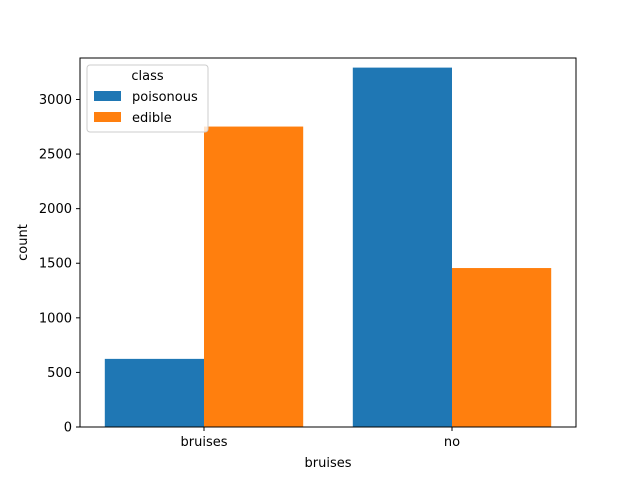 Image resolution: width=640 pixels, height=485 pixels. I want to click on x-tick-label: no, so click(452, 442).